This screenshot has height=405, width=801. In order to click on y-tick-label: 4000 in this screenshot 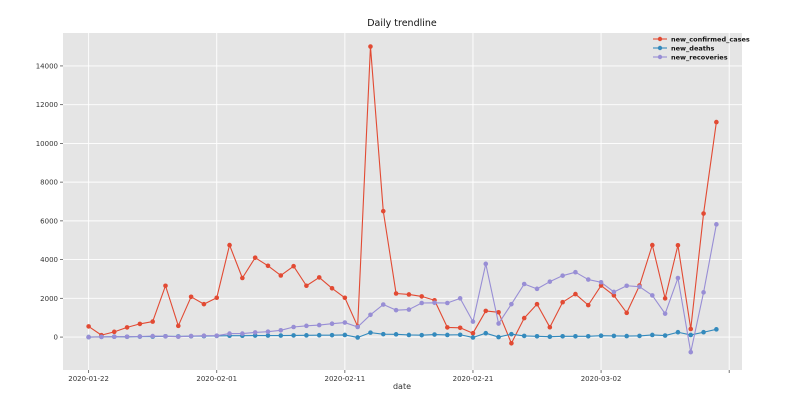, I will do `click(49, 260)`.